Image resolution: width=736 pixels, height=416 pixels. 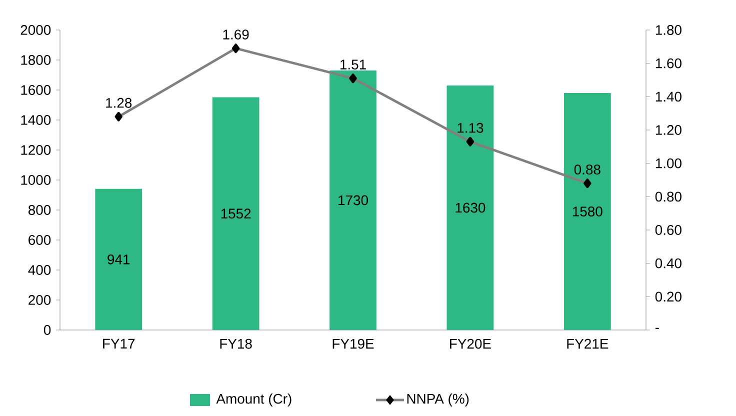 What do you see at coordinates (36, 150) in the screenshot?
I see `y-tick-label: 1200` at bounding box center [36, 150].